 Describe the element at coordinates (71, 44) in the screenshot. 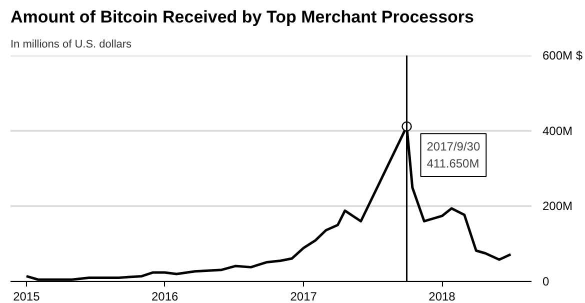

I see `chart-subtitle: In millions of U.S. dollars` at that location.